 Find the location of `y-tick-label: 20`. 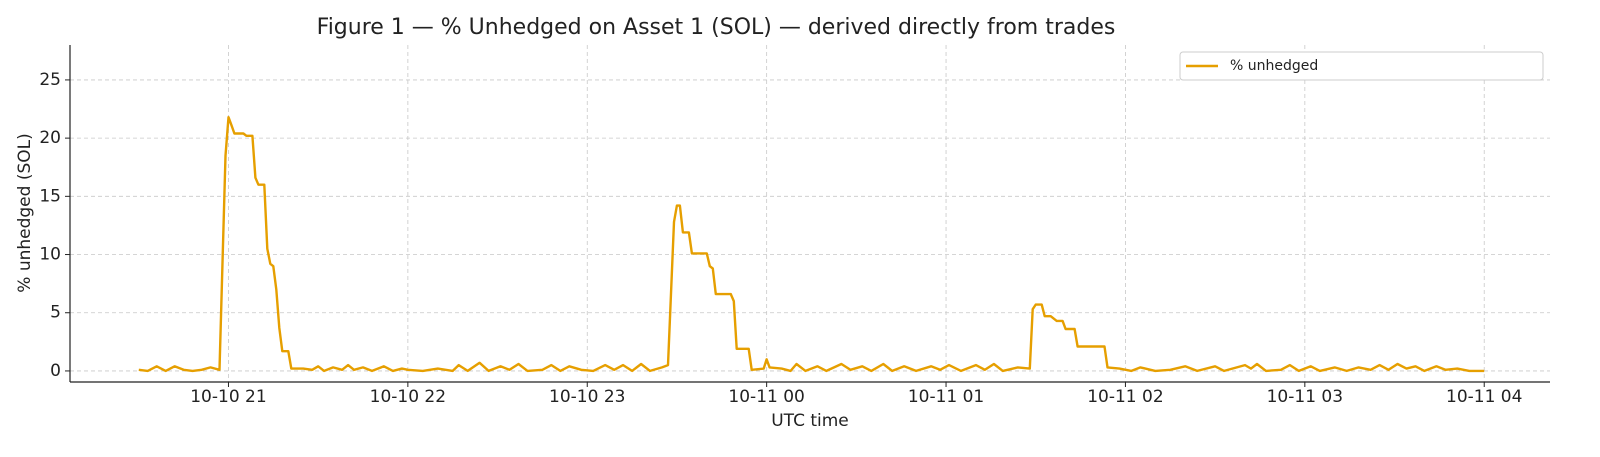

y-tick-label: 20 is located at coordinates (50, 138).